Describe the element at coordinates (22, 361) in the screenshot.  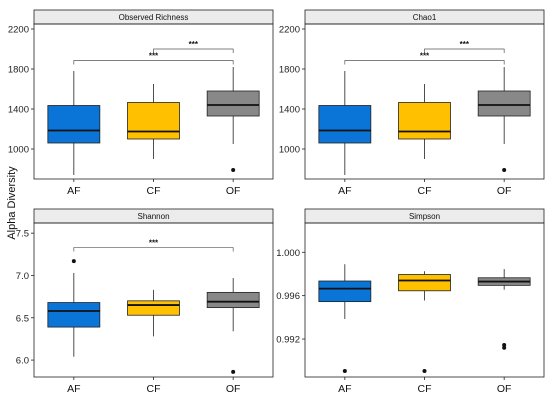
I see `y-tick-label: 6.0` at that location.